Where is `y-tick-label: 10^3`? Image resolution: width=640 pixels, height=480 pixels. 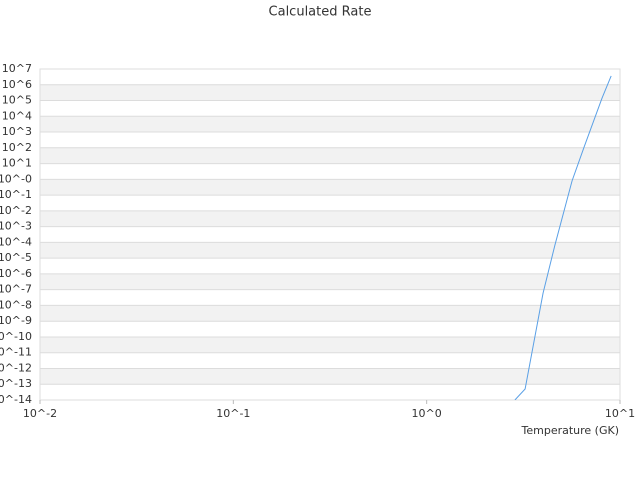
y-tick-label: 10^3 is located at coordinates (17, 131).